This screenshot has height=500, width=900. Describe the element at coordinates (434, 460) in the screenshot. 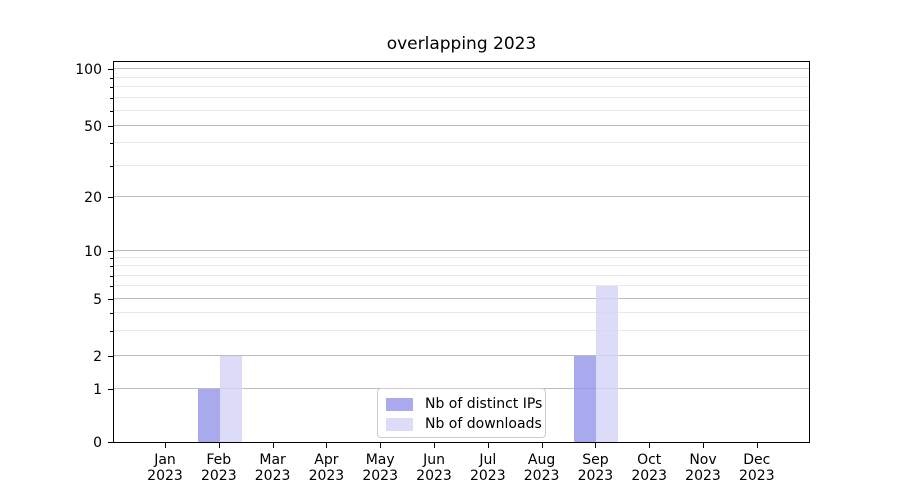

I see `x-tick-month: Jun` at that location.